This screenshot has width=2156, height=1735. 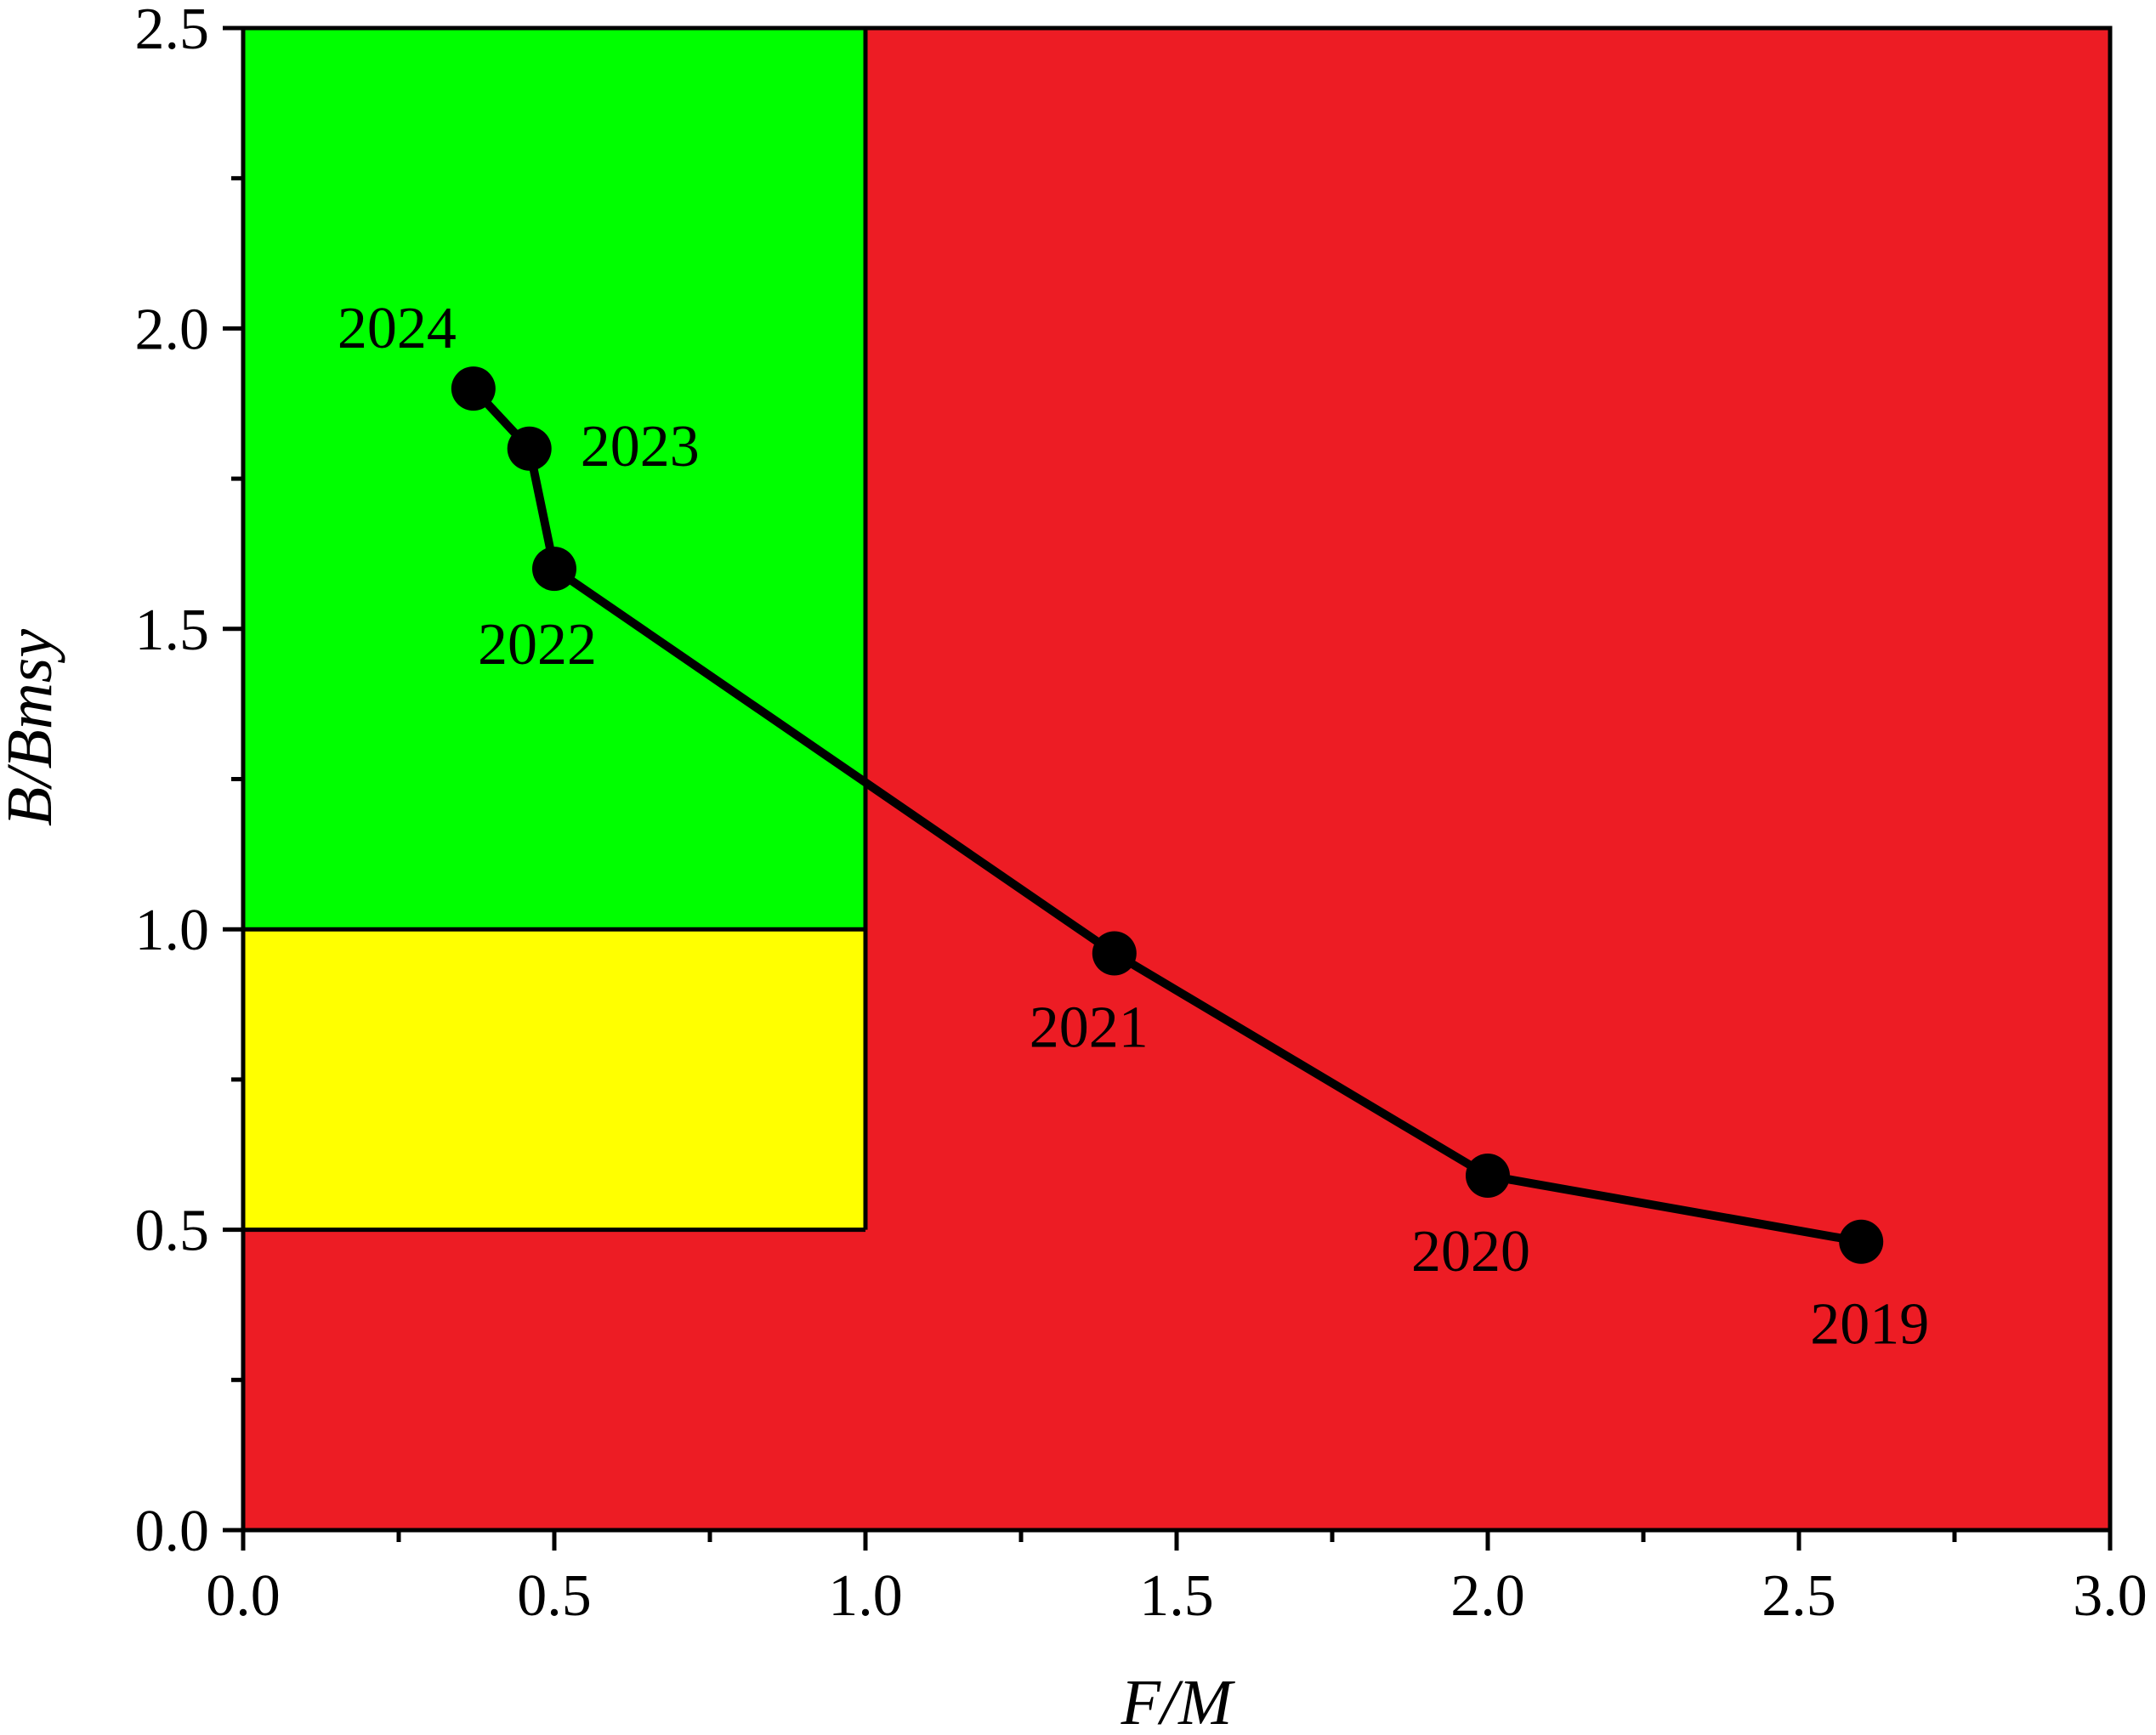 What do you see at coordinates (530, 449) in the screenshot?
I see `point-2023` at bounding box center [530, 449].